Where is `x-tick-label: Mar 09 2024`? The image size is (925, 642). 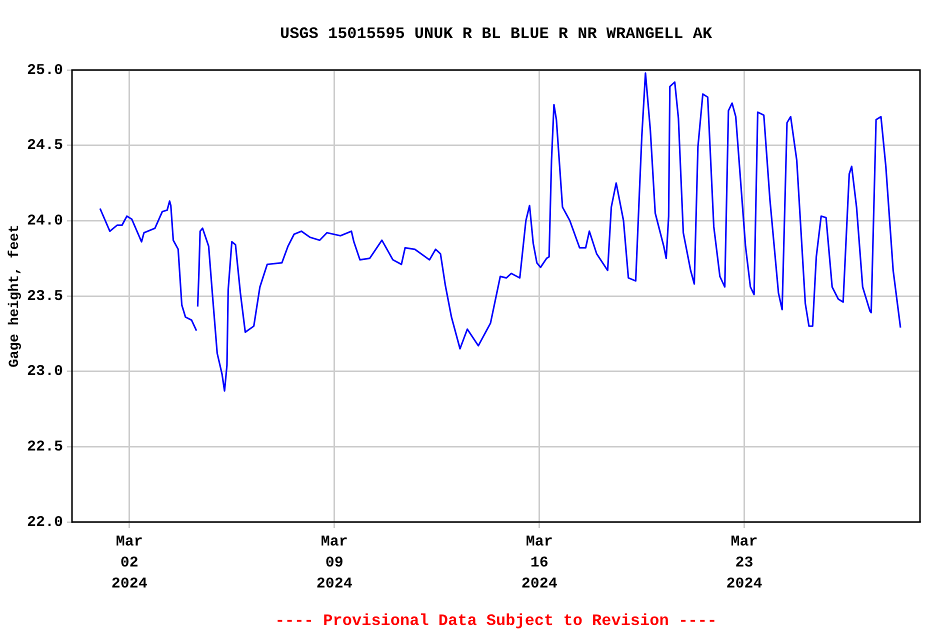 x-tick-label: Mar 09 2024 is located at coordinates (334, 562).